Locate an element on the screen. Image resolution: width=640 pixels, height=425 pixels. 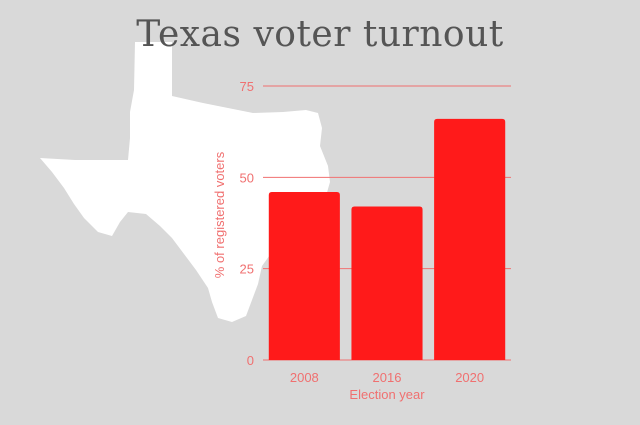
y-tick-label: 25 is located at coordinates (247, 269).